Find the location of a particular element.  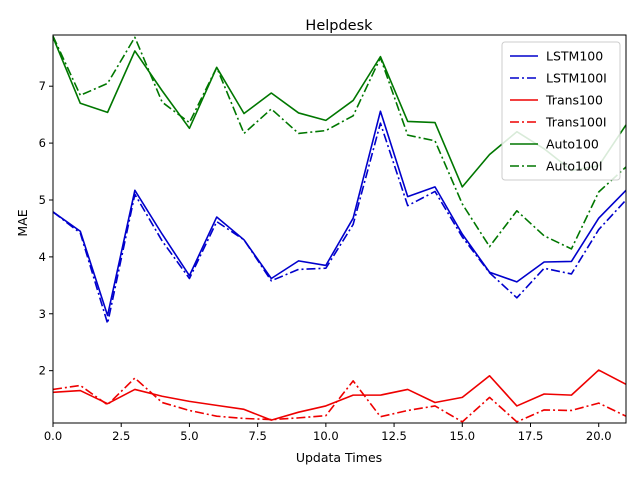

y-tick-label: 2 is located at coordinates (42, 371).